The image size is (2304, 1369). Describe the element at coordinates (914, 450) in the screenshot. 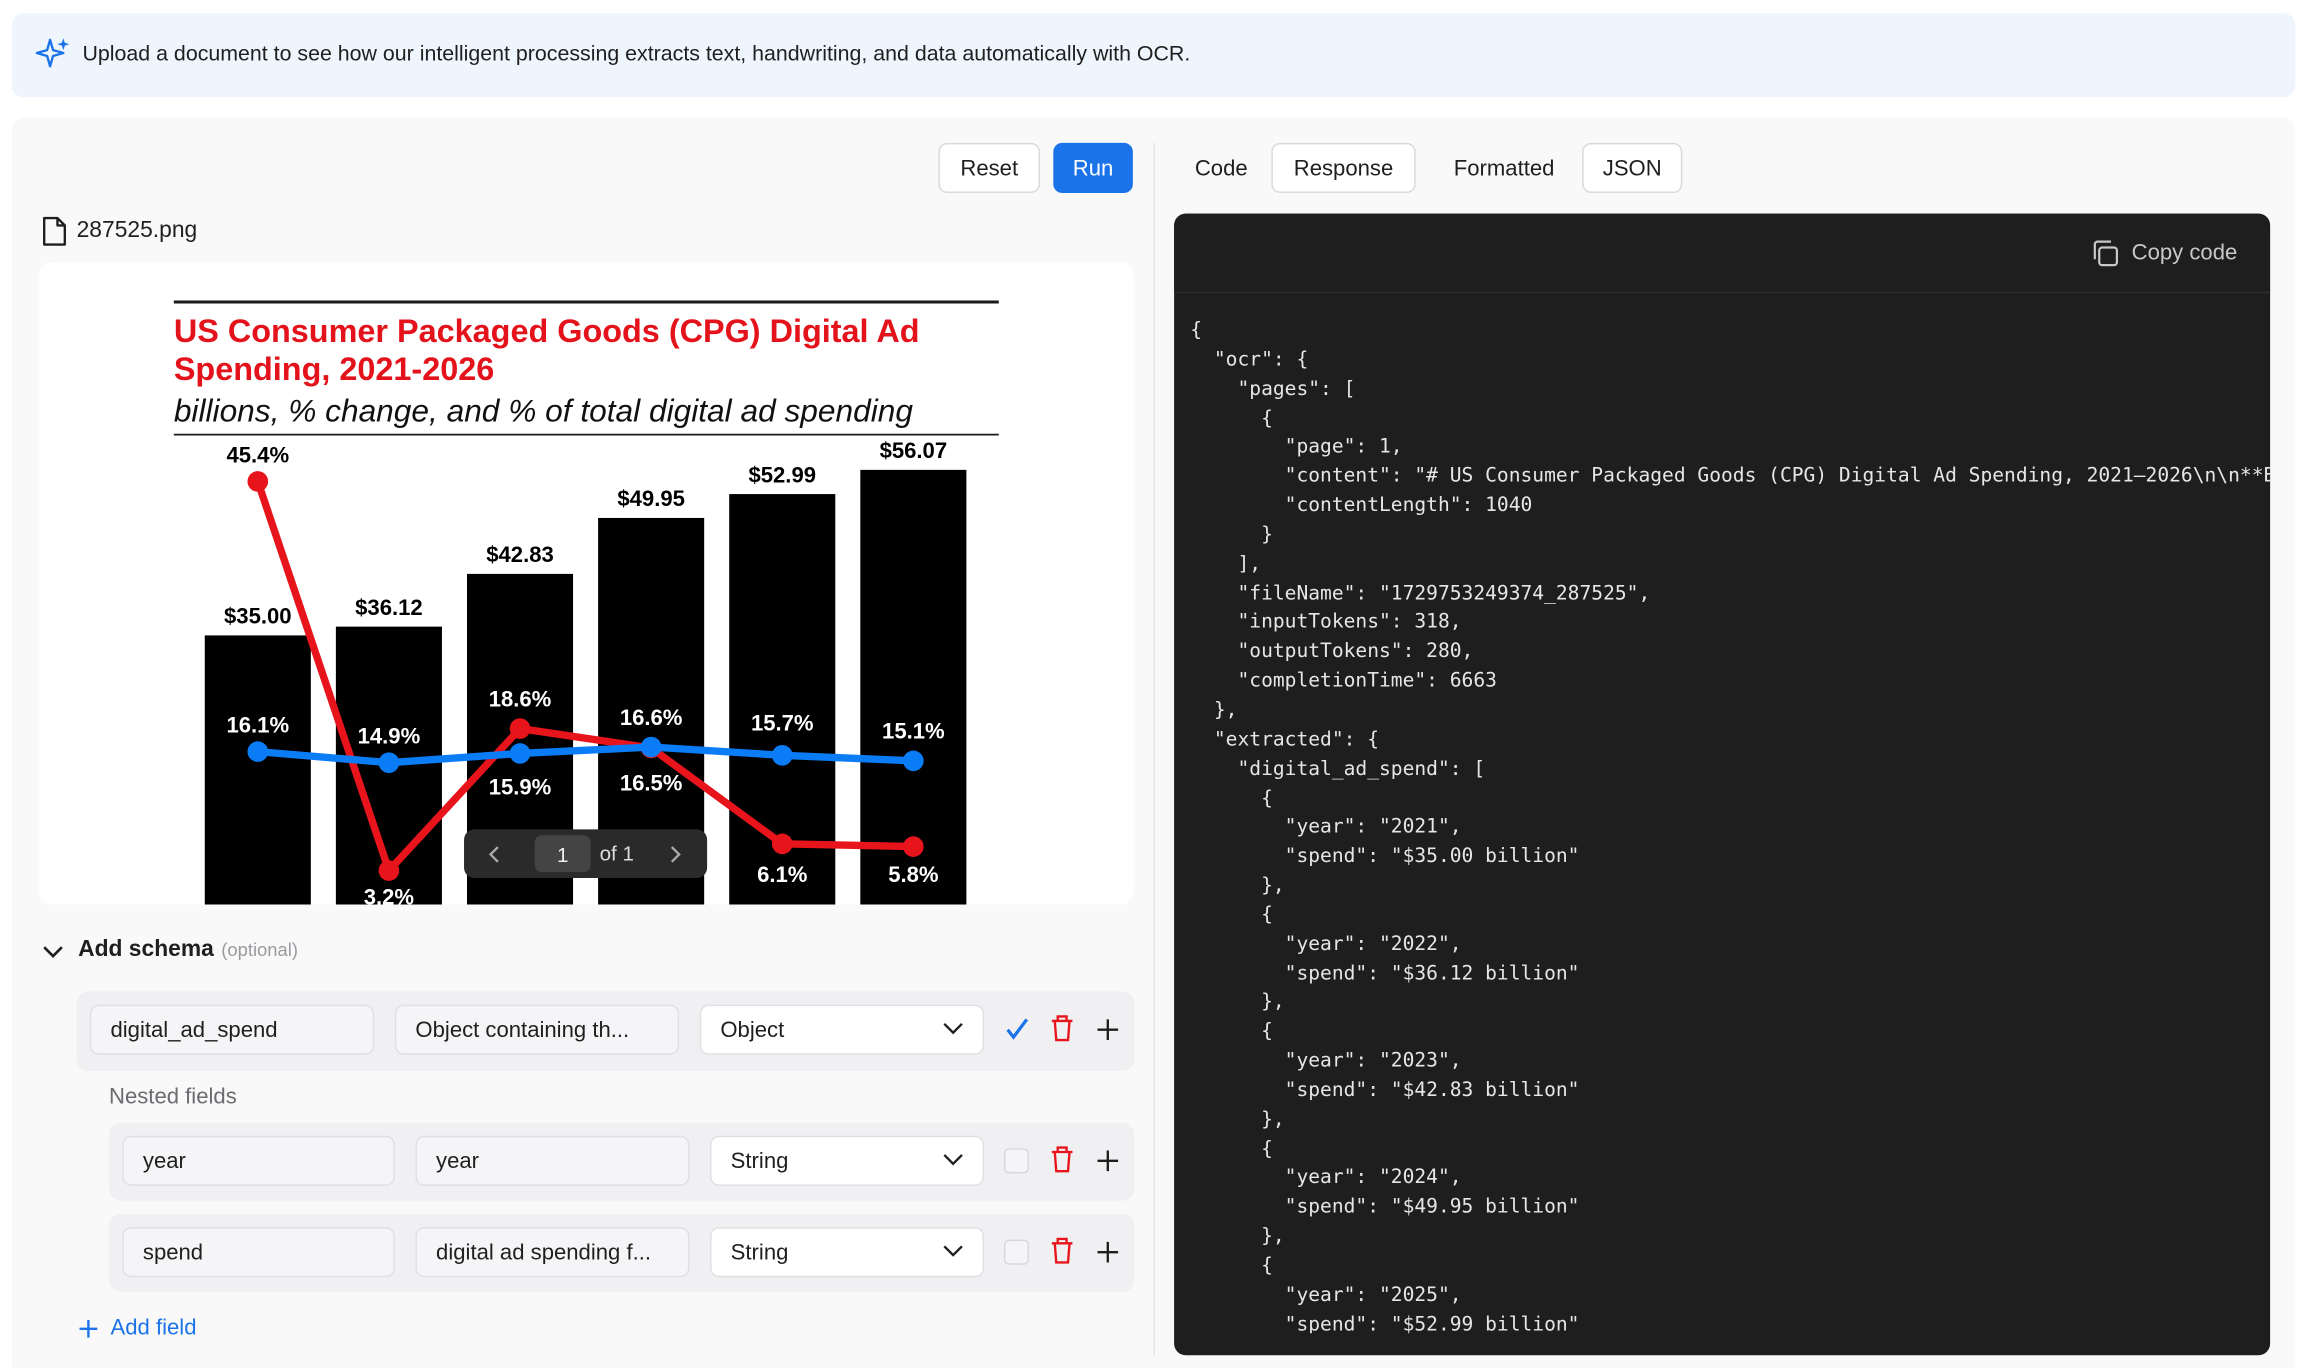

I see `bar-label: $56.07` at that location.